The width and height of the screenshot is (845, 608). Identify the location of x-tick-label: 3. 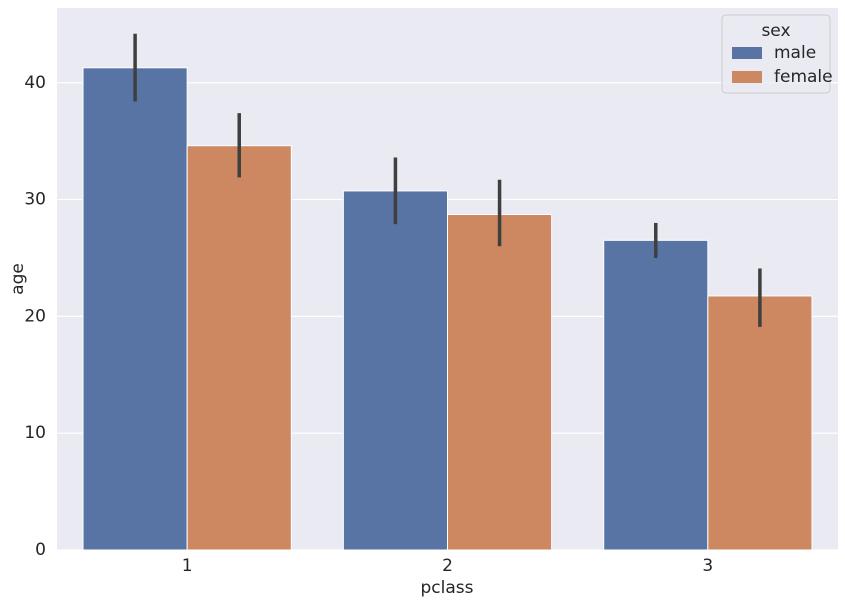
(707, 566).